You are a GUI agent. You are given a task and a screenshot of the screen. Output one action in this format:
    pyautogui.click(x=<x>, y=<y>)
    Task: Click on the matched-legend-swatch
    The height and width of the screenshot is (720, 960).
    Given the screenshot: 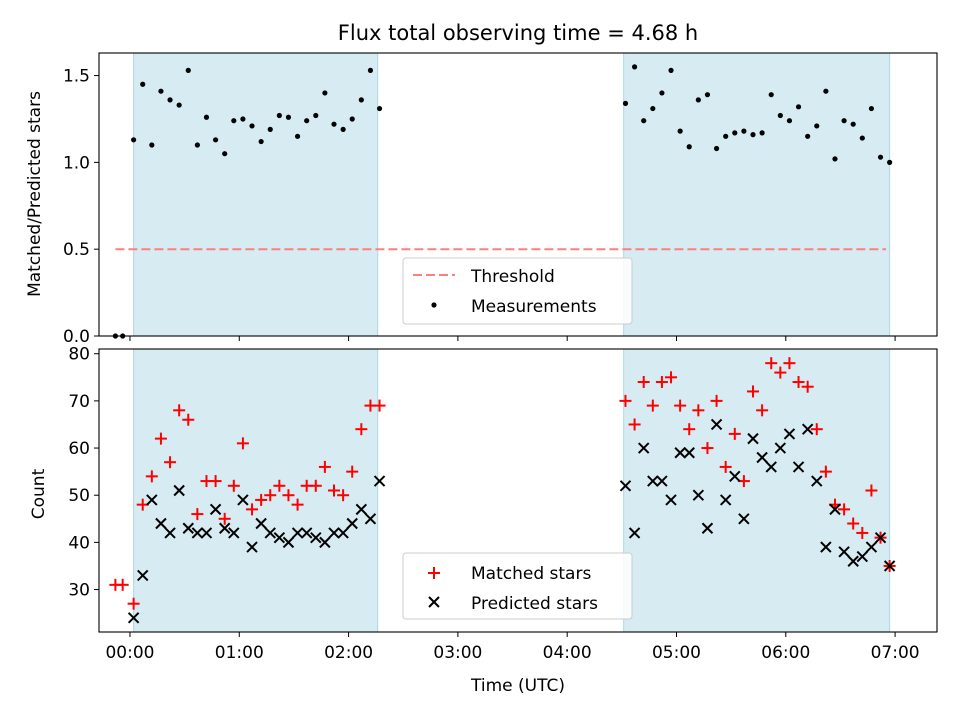 What is the action you would take?
    pyautogui.click(x=434, y=573)
    